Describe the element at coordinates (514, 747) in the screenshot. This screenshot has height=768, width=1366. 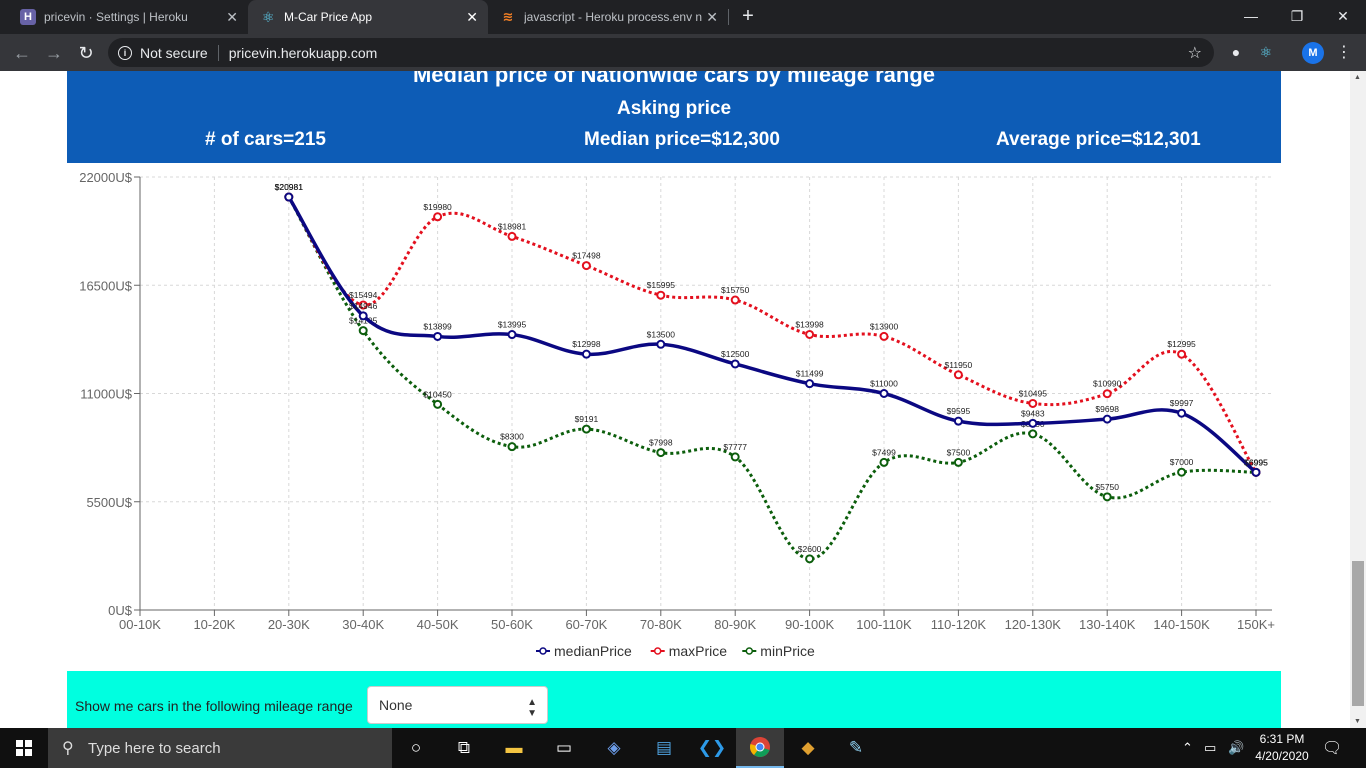
I see `file-explorer-icon: ▬` at that location.